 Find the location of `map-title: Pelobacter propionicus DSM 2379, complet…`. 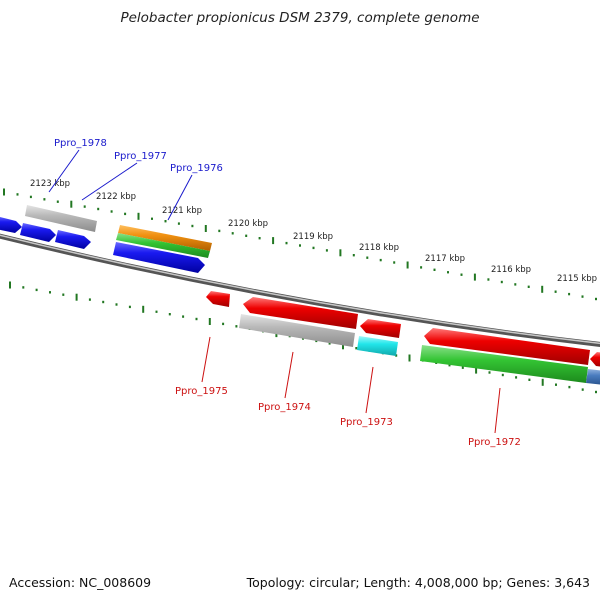

map-title: Pelobacter propionicus DSM 2379, complet… is located at coordinates (300, 18).